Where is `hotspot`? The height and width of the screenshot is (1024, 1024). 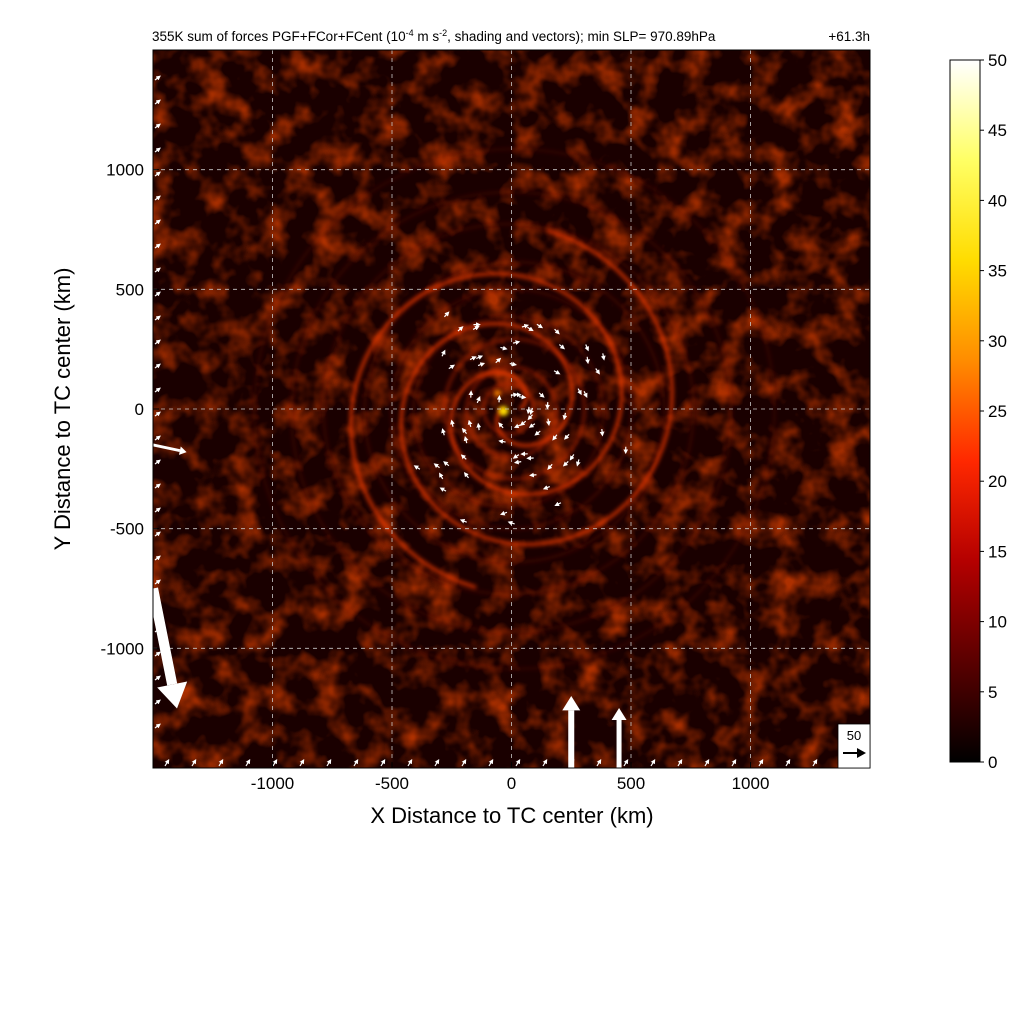 hotspot is located at coordinates (497, 393).